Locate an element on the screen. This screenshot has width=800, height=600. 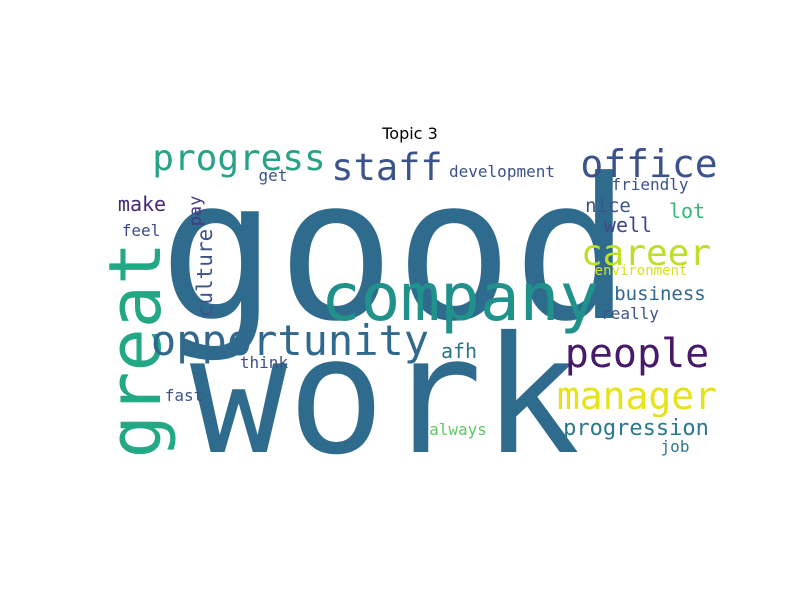
word-get: get is located at coordinates (273, 175).